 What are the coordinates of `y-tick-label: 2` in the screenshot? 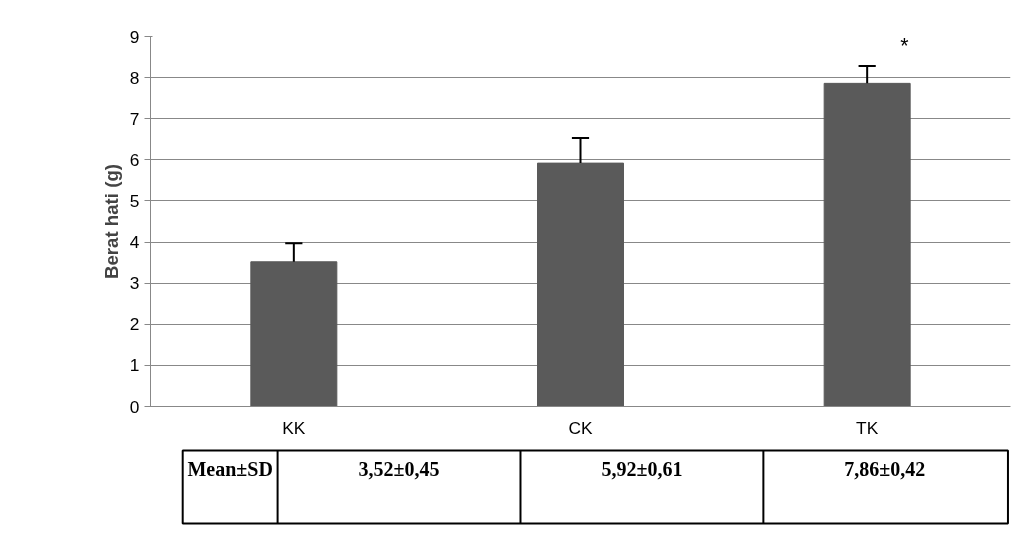 It's located at (134, 324).